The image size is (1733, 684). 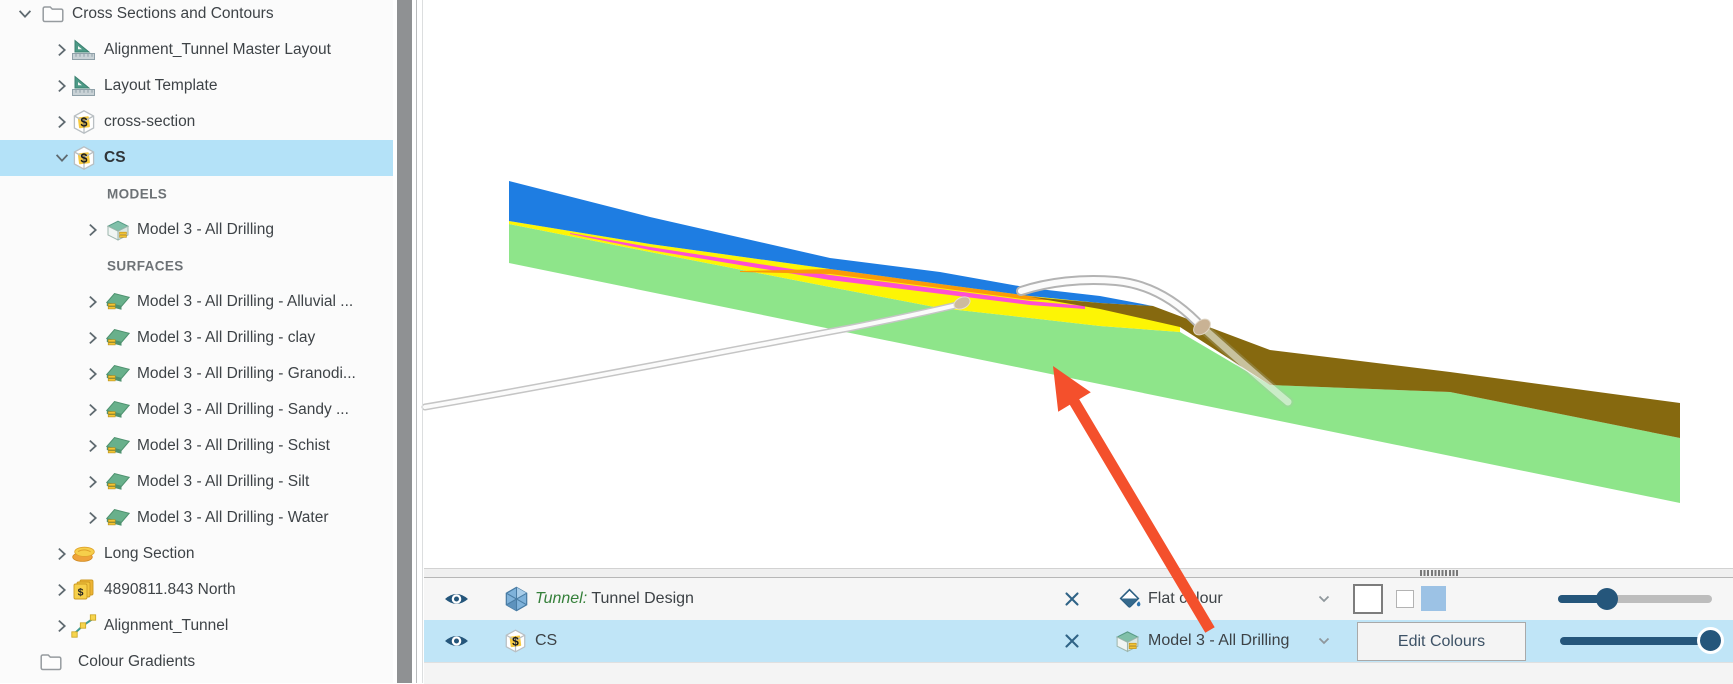 I want to click on tree-item-4890811-north: 4890811.843 North, so click(x=196, y=590).